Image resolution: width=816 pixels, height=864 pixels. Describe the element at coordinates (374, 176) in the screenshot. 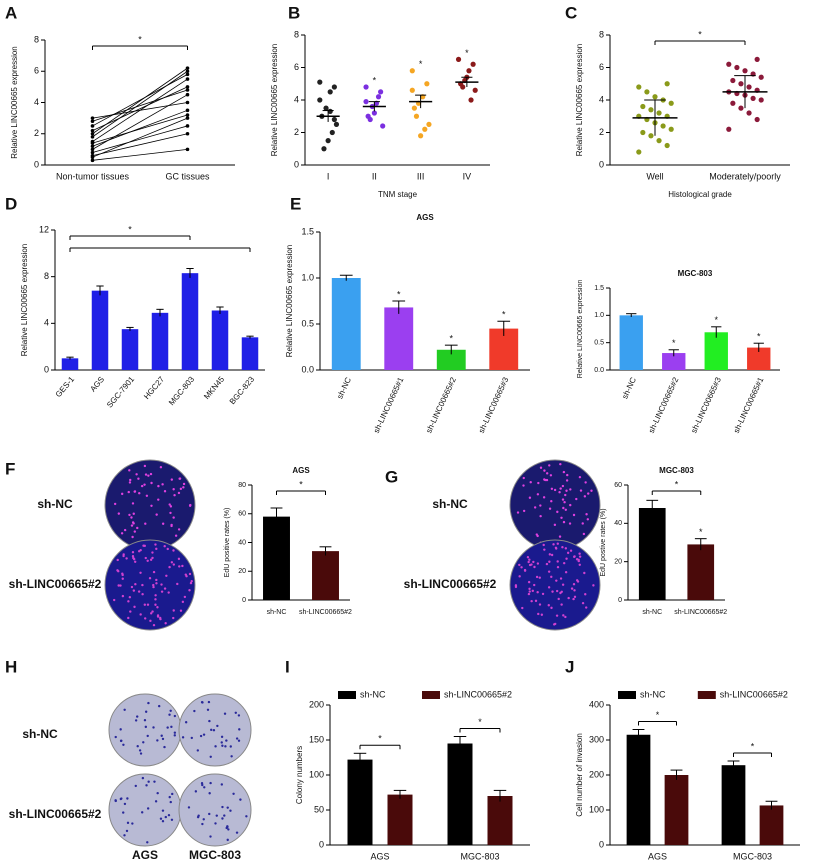

I see `x-tick-label: II` at that location.